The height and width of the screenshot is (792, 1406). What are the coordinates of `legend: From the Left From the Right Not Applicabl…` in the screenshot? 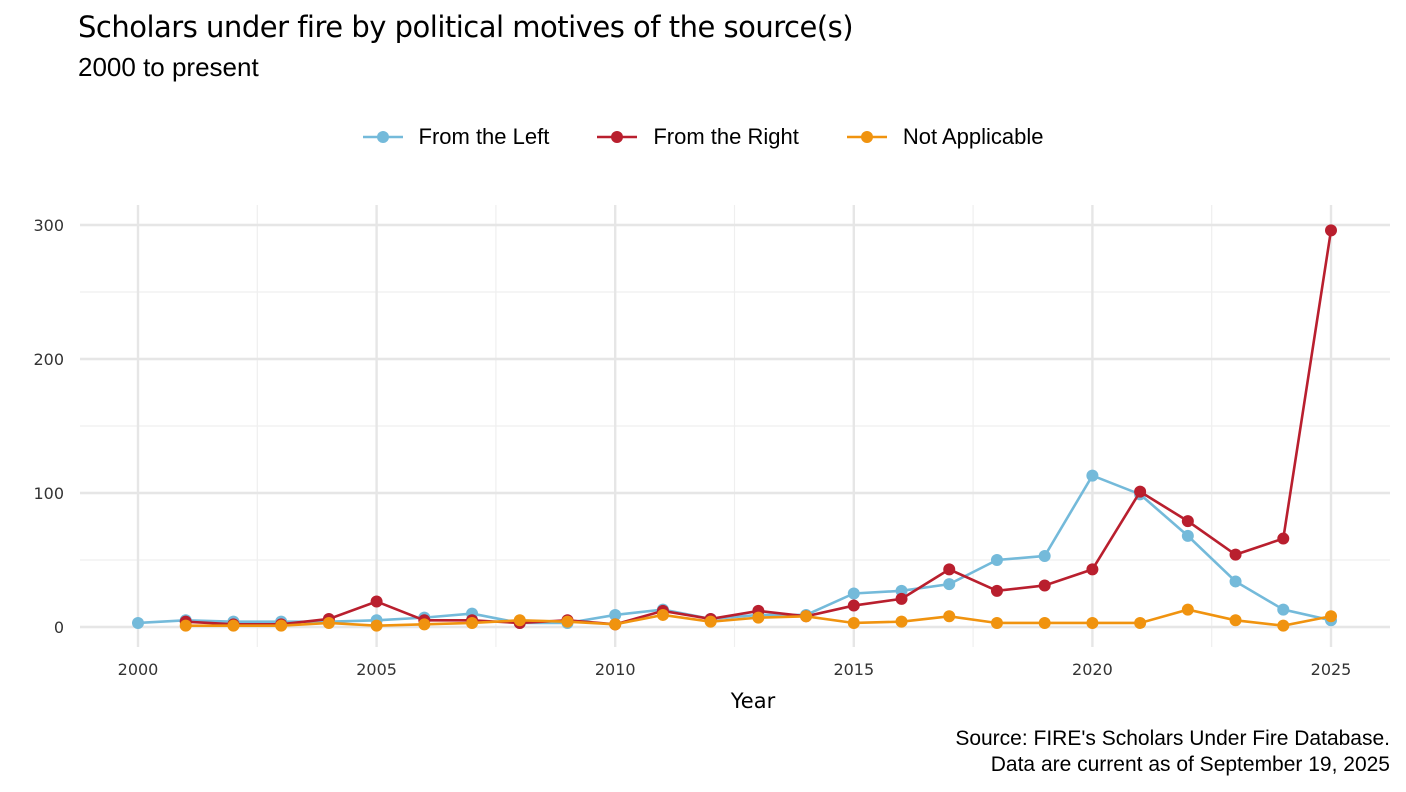 It's located at (703, 137).